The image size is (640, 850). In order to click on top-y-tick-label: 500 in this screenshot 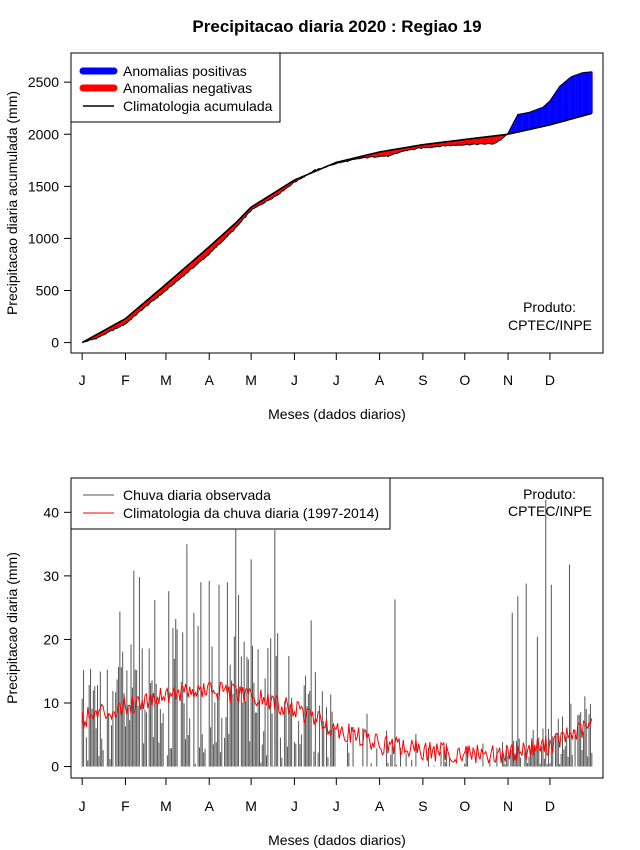, I will do `click(48, 291)`.